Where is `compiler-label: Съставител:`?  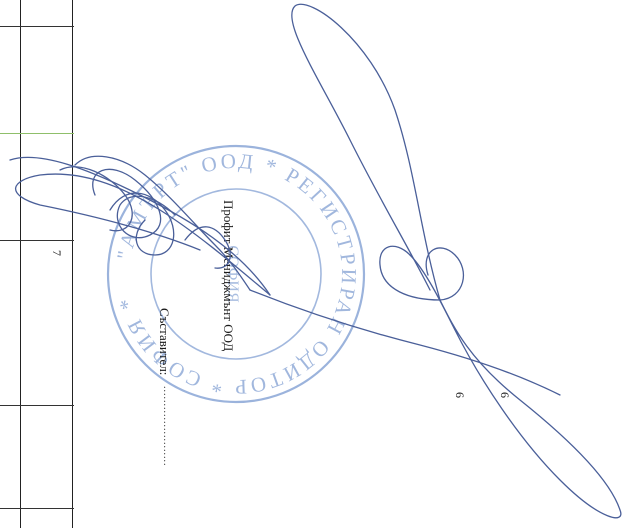
compiler-label: Съставител: is located at coordinates (164, 342).